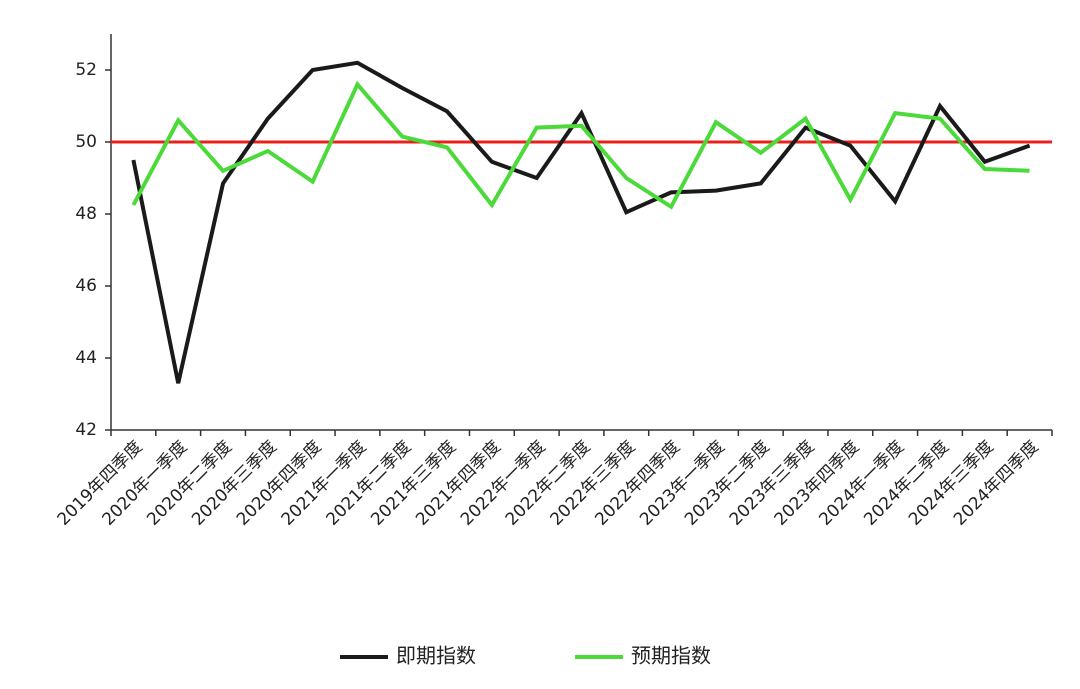 The height and width of the screenshot is (689, 1080). I want to click on y-tick-label: 50, so click(86, 142).